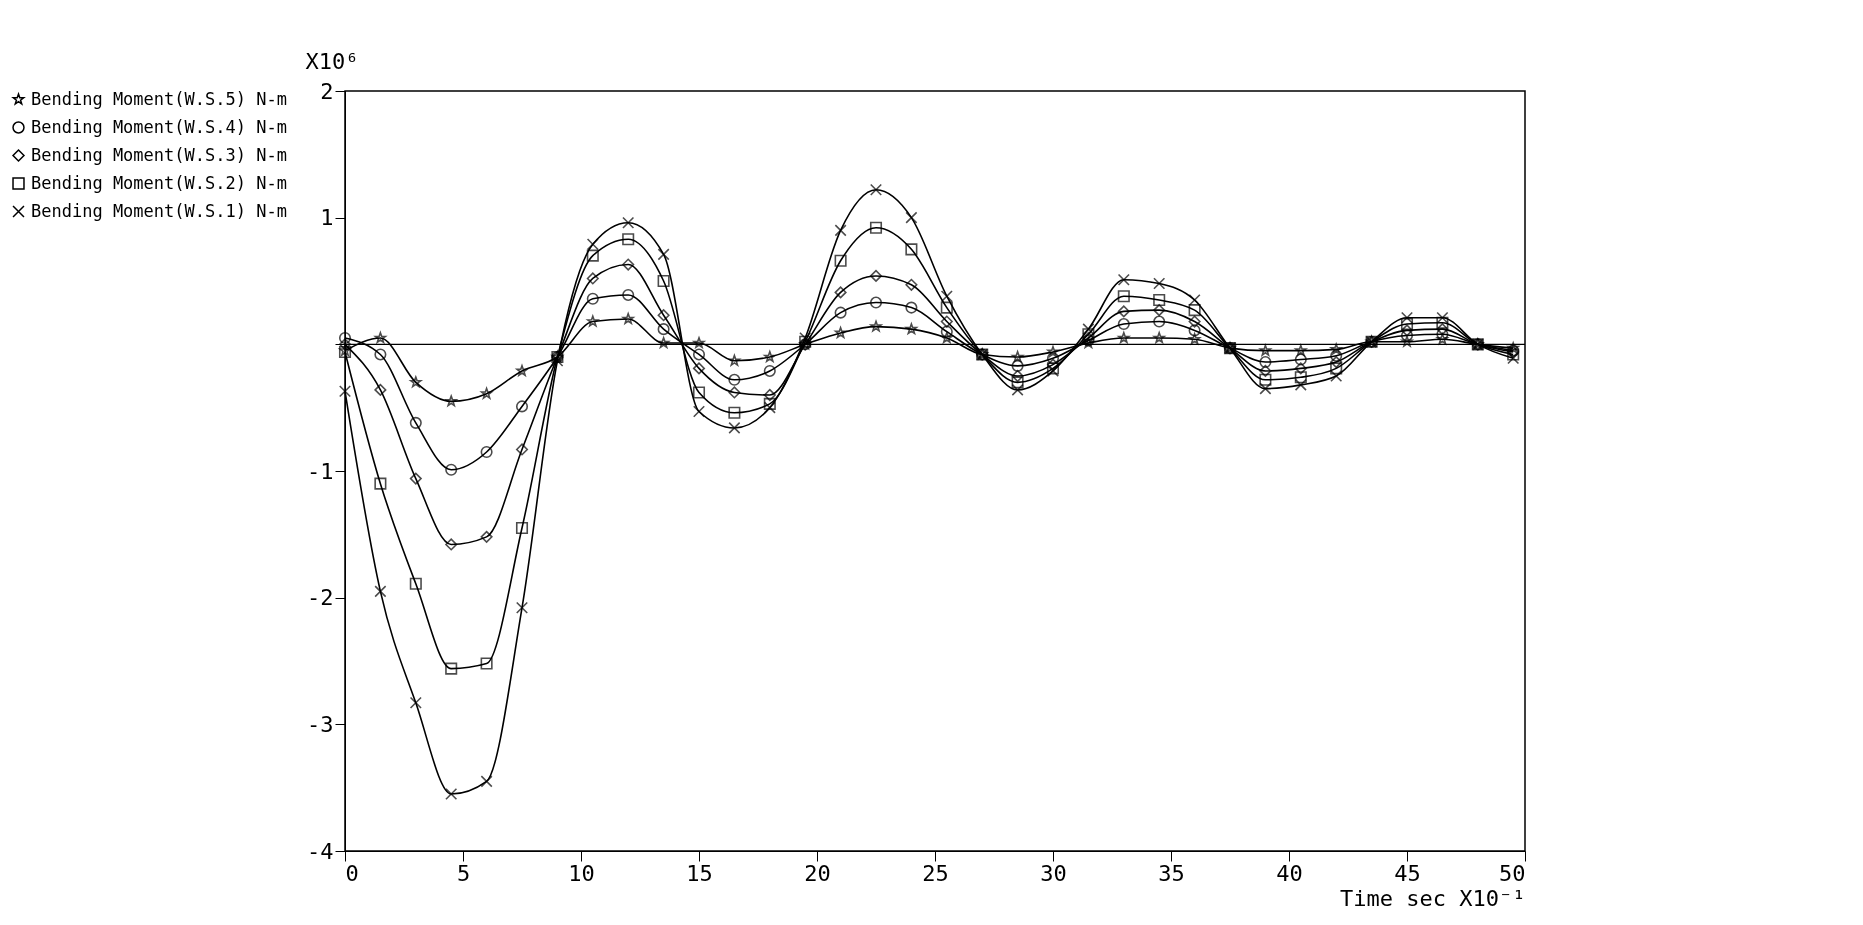 Image resolution: width=1863 pixels, height=925 pixels. Describe the element at coordinates (320, 598) in the screenshot. I see `y-tick-label: -2` at that location.